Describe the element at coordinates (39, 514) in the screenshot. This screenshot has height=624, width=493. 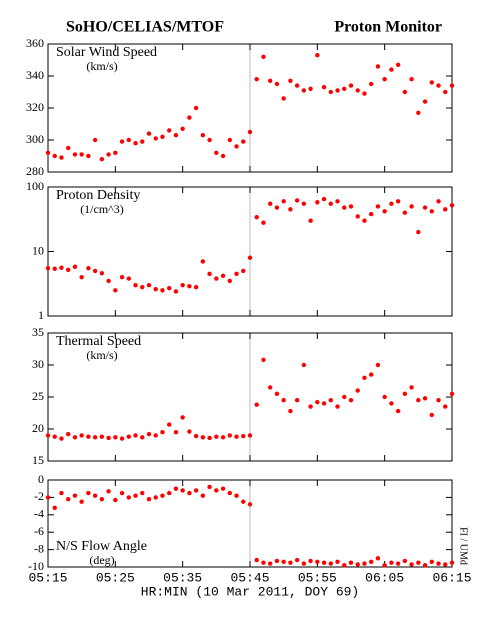
I see `y-tick-label: -4` at that location.